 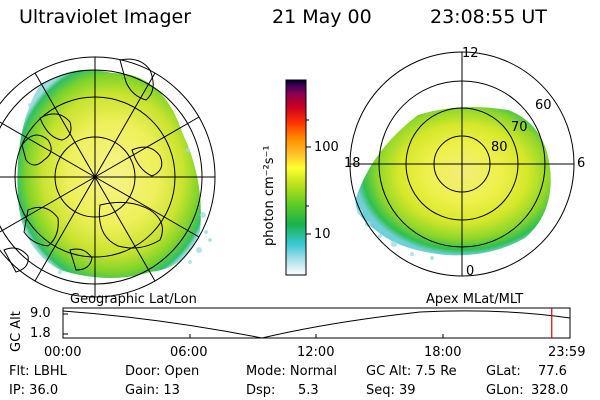 What do you see at coordinates (322, 17) in the screenshot?
I see `date-readout: 21 May 00` at bounding box center [322, 17].